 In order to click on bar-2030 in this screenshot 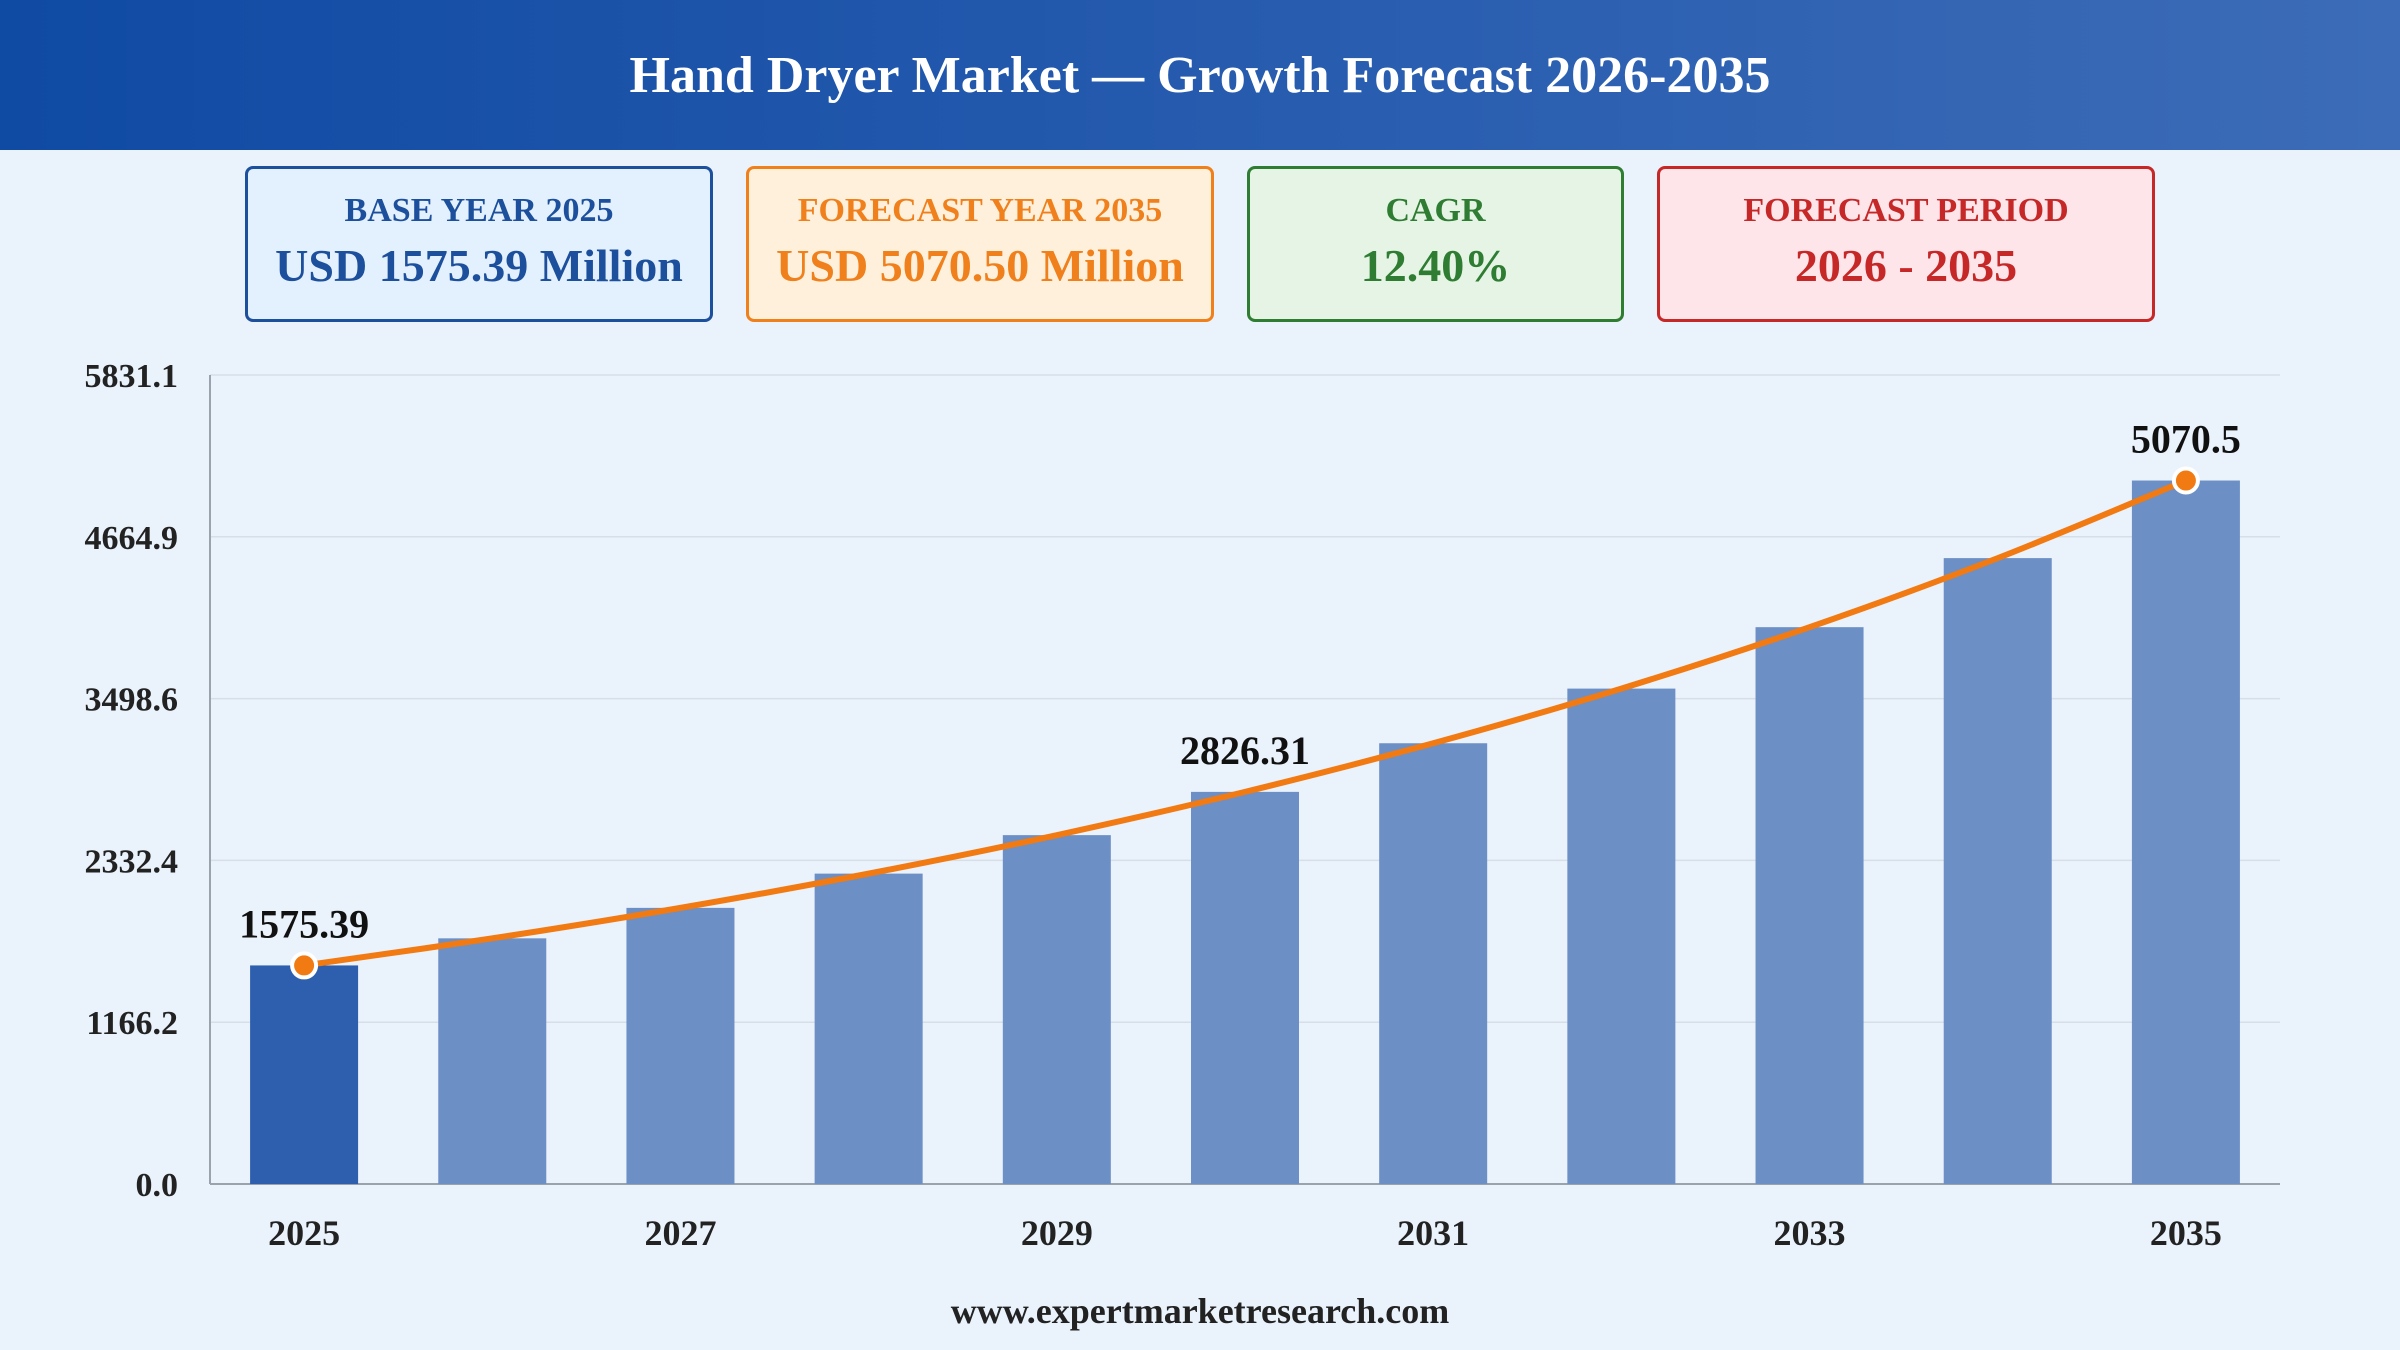, I will do `click(1245, 987)`.